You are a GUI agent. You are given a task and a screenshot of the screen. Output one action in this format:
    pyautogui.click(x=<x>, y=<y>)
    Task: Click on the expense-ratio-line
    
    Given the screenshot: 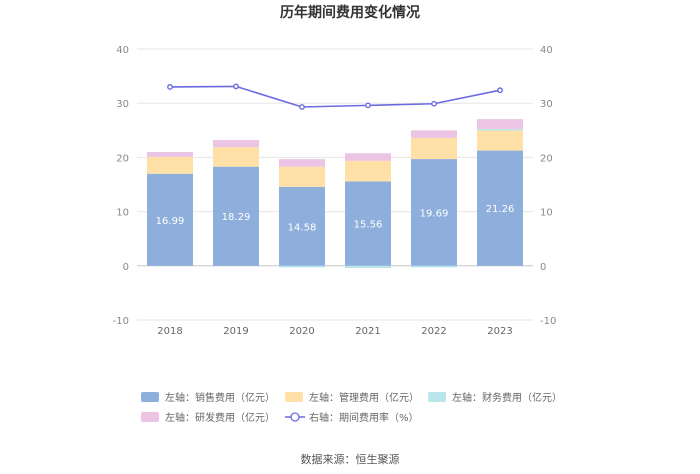 What is the action you would take?
    pyautogui.click(x=335, y=96)
    